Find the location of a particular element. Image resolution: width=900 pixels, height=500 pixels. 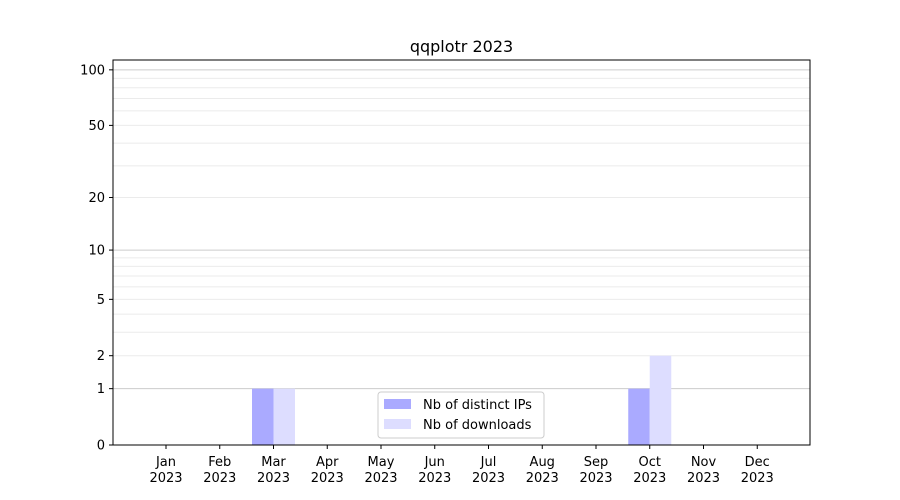

y-tick-label: 2 is located at coordinates (101, 356).